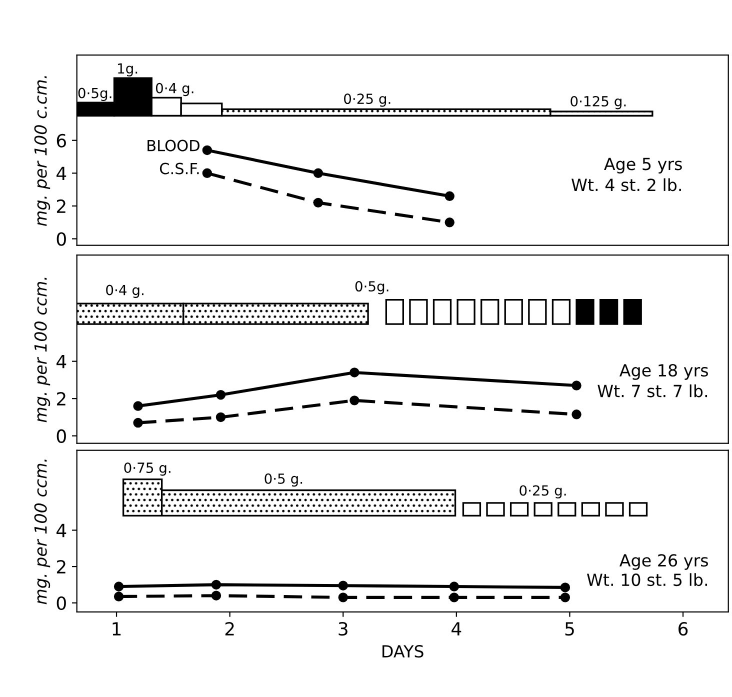 The image size is (732, 697). What do you see at coordinates (116, 629) in the screenshot?
I see `x-tick-label: 1` at bounding box center [116, 629].